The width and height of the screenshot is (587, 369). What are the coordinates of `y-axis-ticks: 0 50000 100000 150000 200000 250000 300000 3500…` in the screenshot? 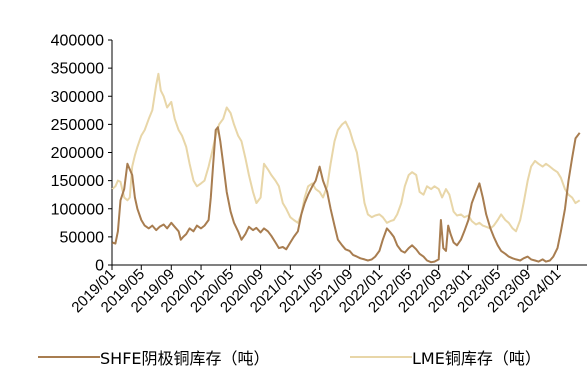 It's located at (81, 154).